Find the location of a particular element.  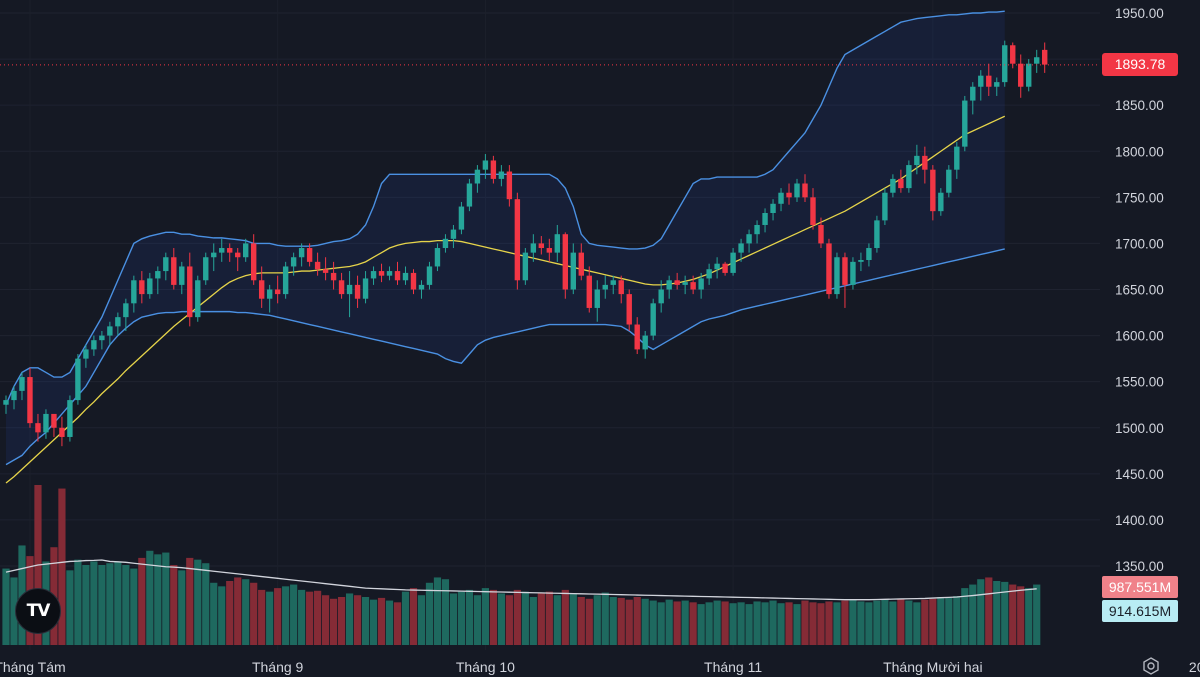

x-tick-label: Tháng 10 is located at coordinates (485, 667).